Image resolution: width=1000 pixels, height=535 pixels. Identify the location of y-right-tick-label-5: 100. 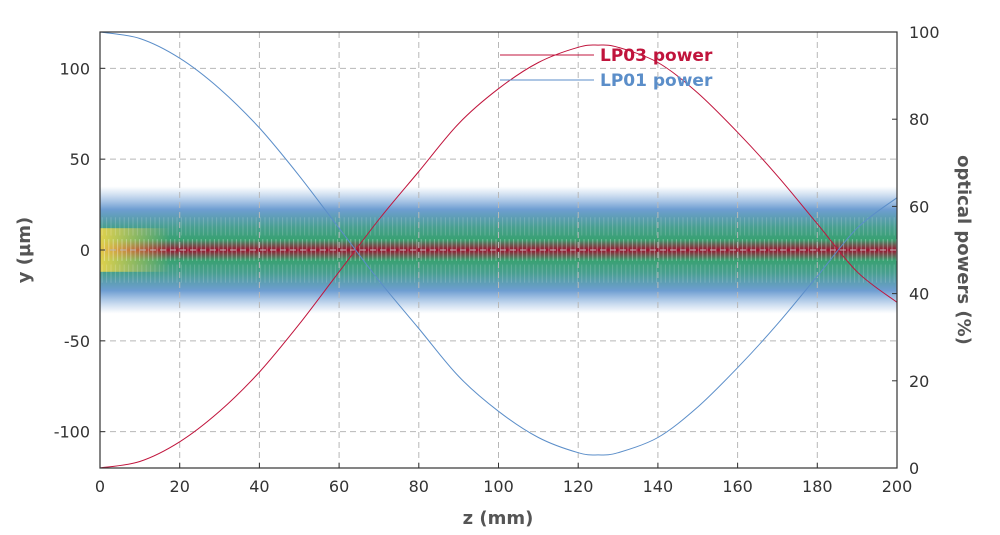
(924, 32).